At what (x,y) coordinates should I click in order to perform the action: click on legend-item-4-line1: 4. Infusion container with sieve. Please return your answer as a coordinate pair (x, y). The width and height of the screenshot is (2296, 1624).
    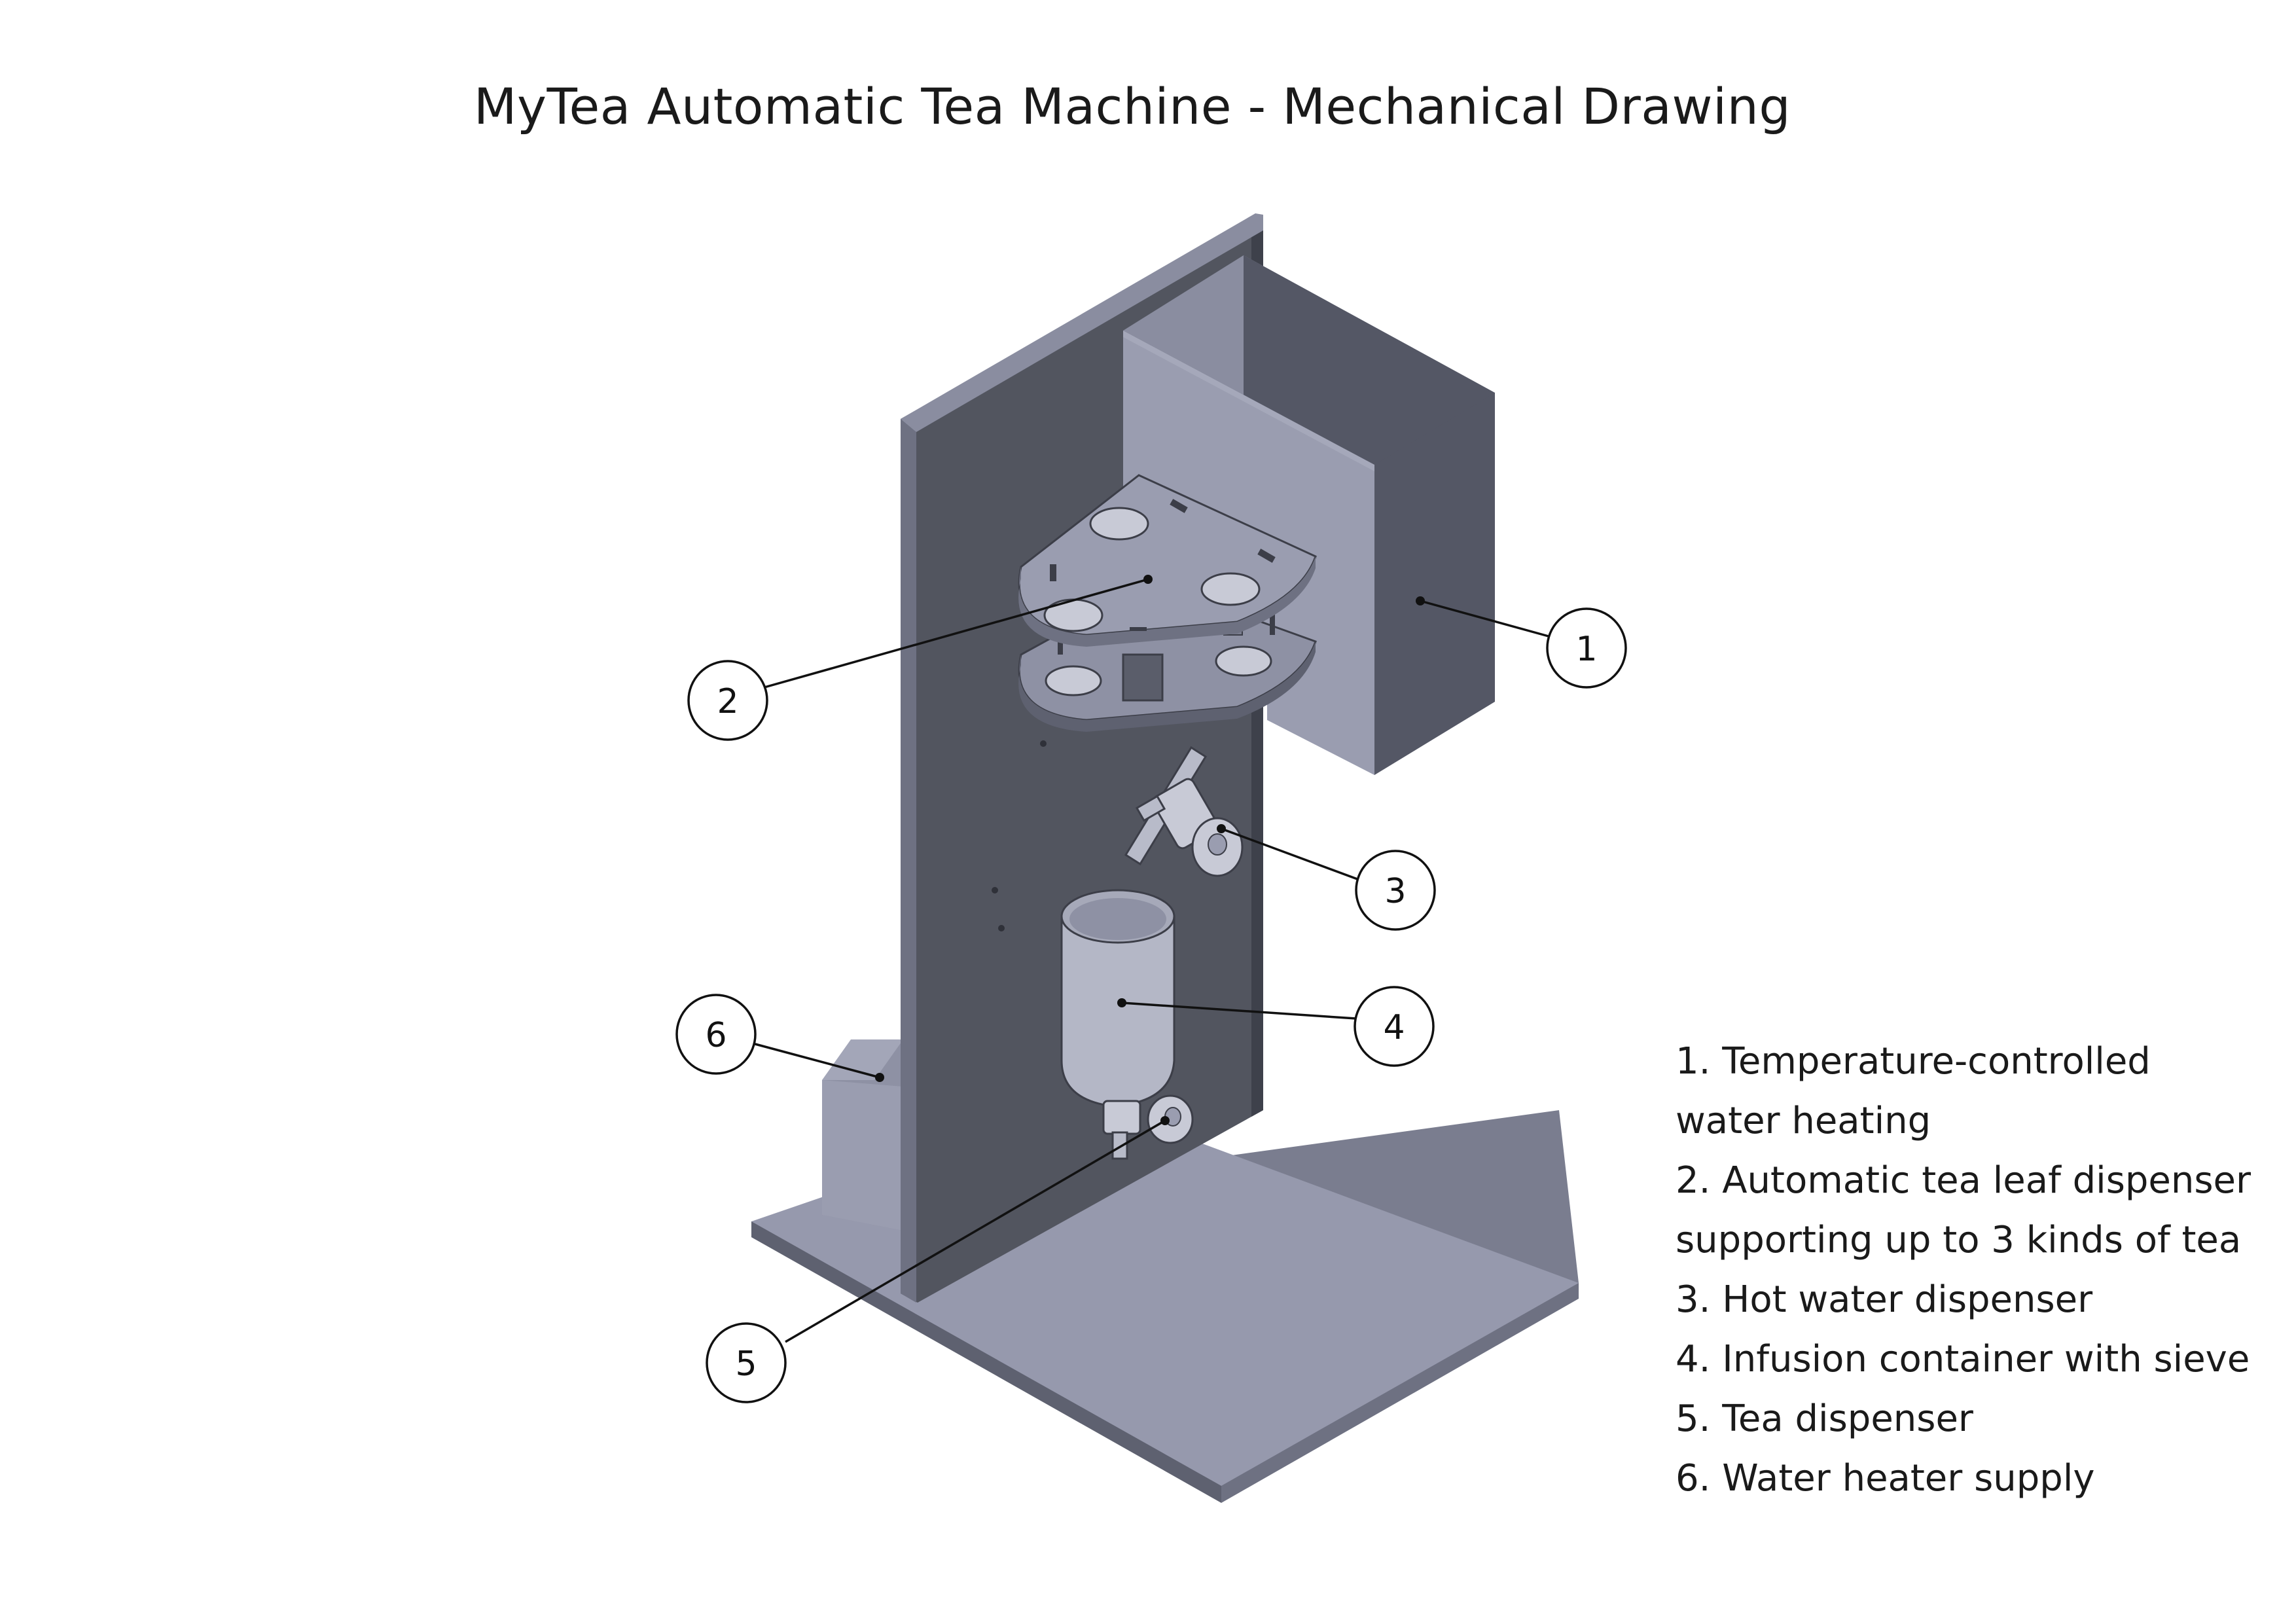
    Looking at the image, I should click on (1963, 1359).